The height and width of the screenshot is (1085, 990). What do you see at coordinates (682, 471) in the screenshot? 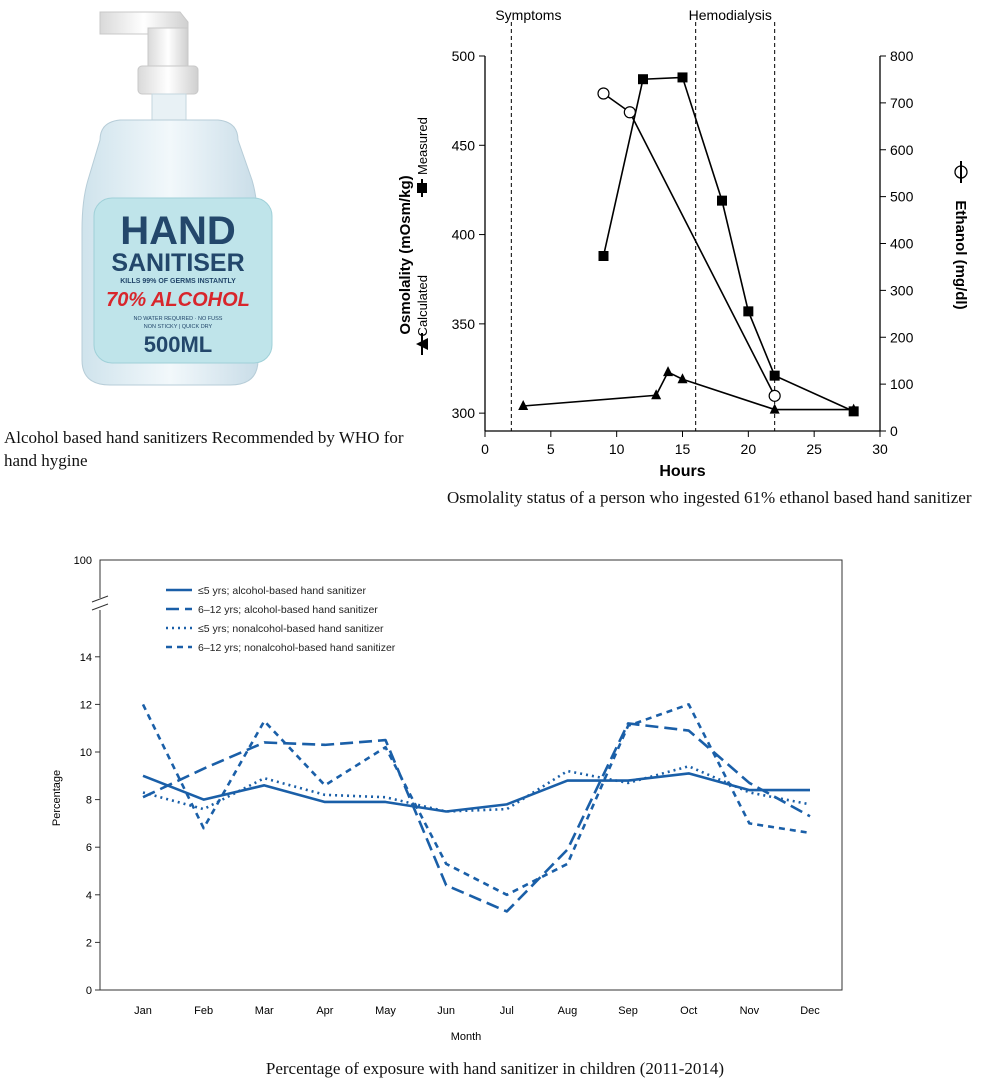
I see `x-axis-title: Hours` at bounding box center [682, 471].